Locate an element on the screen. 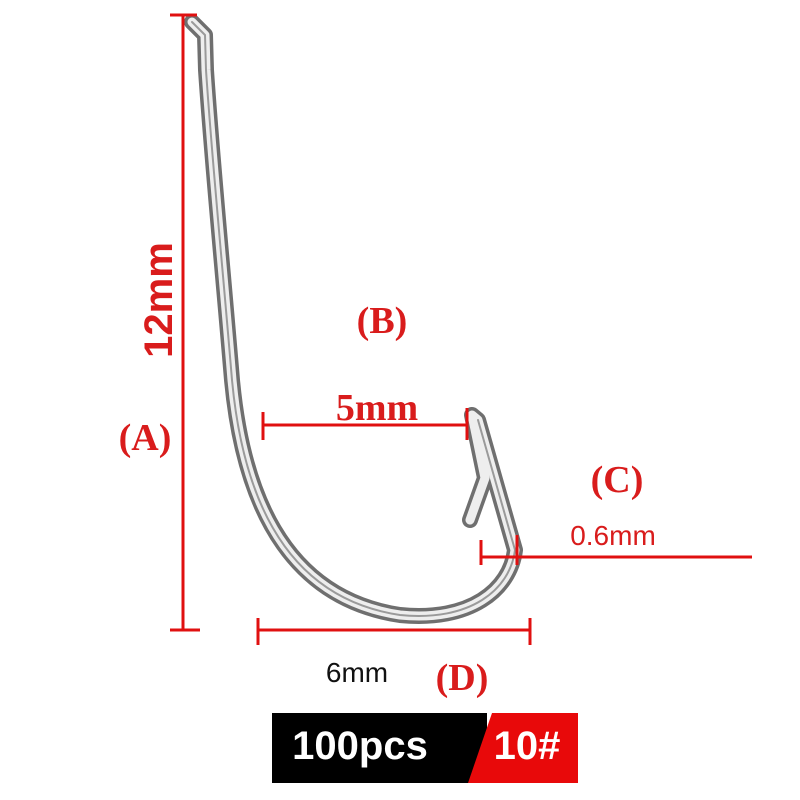 The height and width of the screenshot is (800, 800). badge-left is located at coordinates (379, 748).